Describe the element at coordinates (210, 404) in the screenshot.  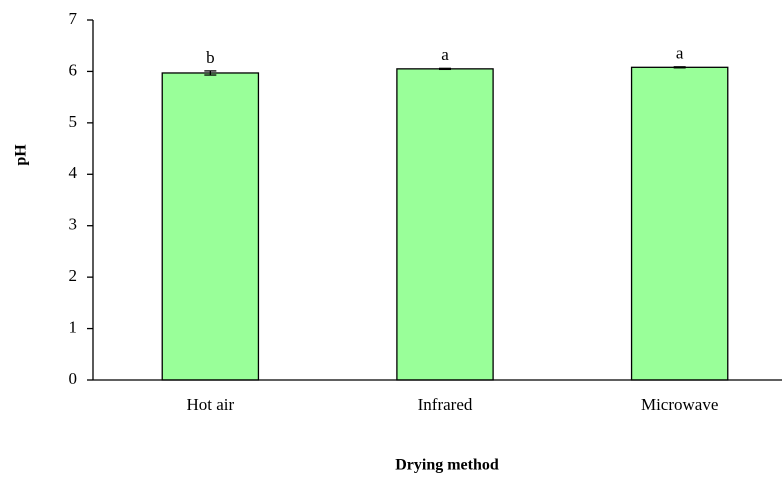
I see `x-tick-label: Hot air` at that location.